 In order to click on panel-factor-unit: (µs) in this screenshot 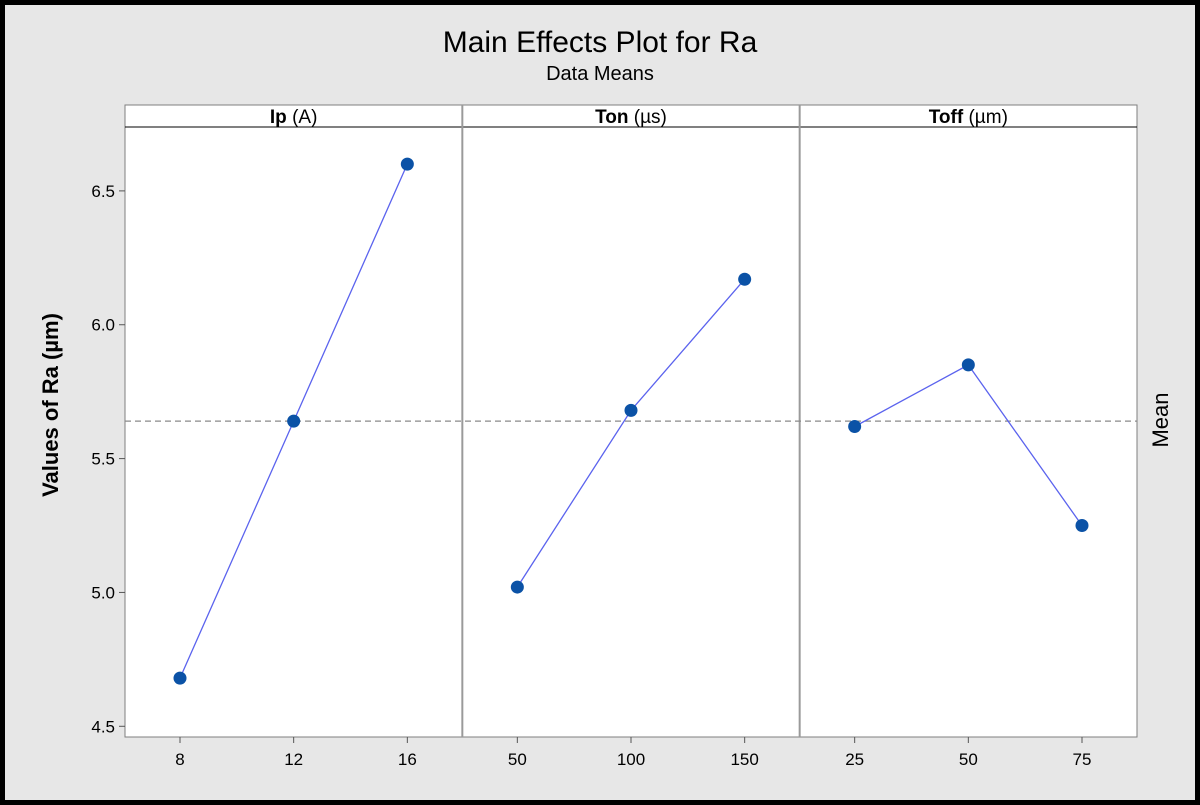, I will do `click(650, 117)`.